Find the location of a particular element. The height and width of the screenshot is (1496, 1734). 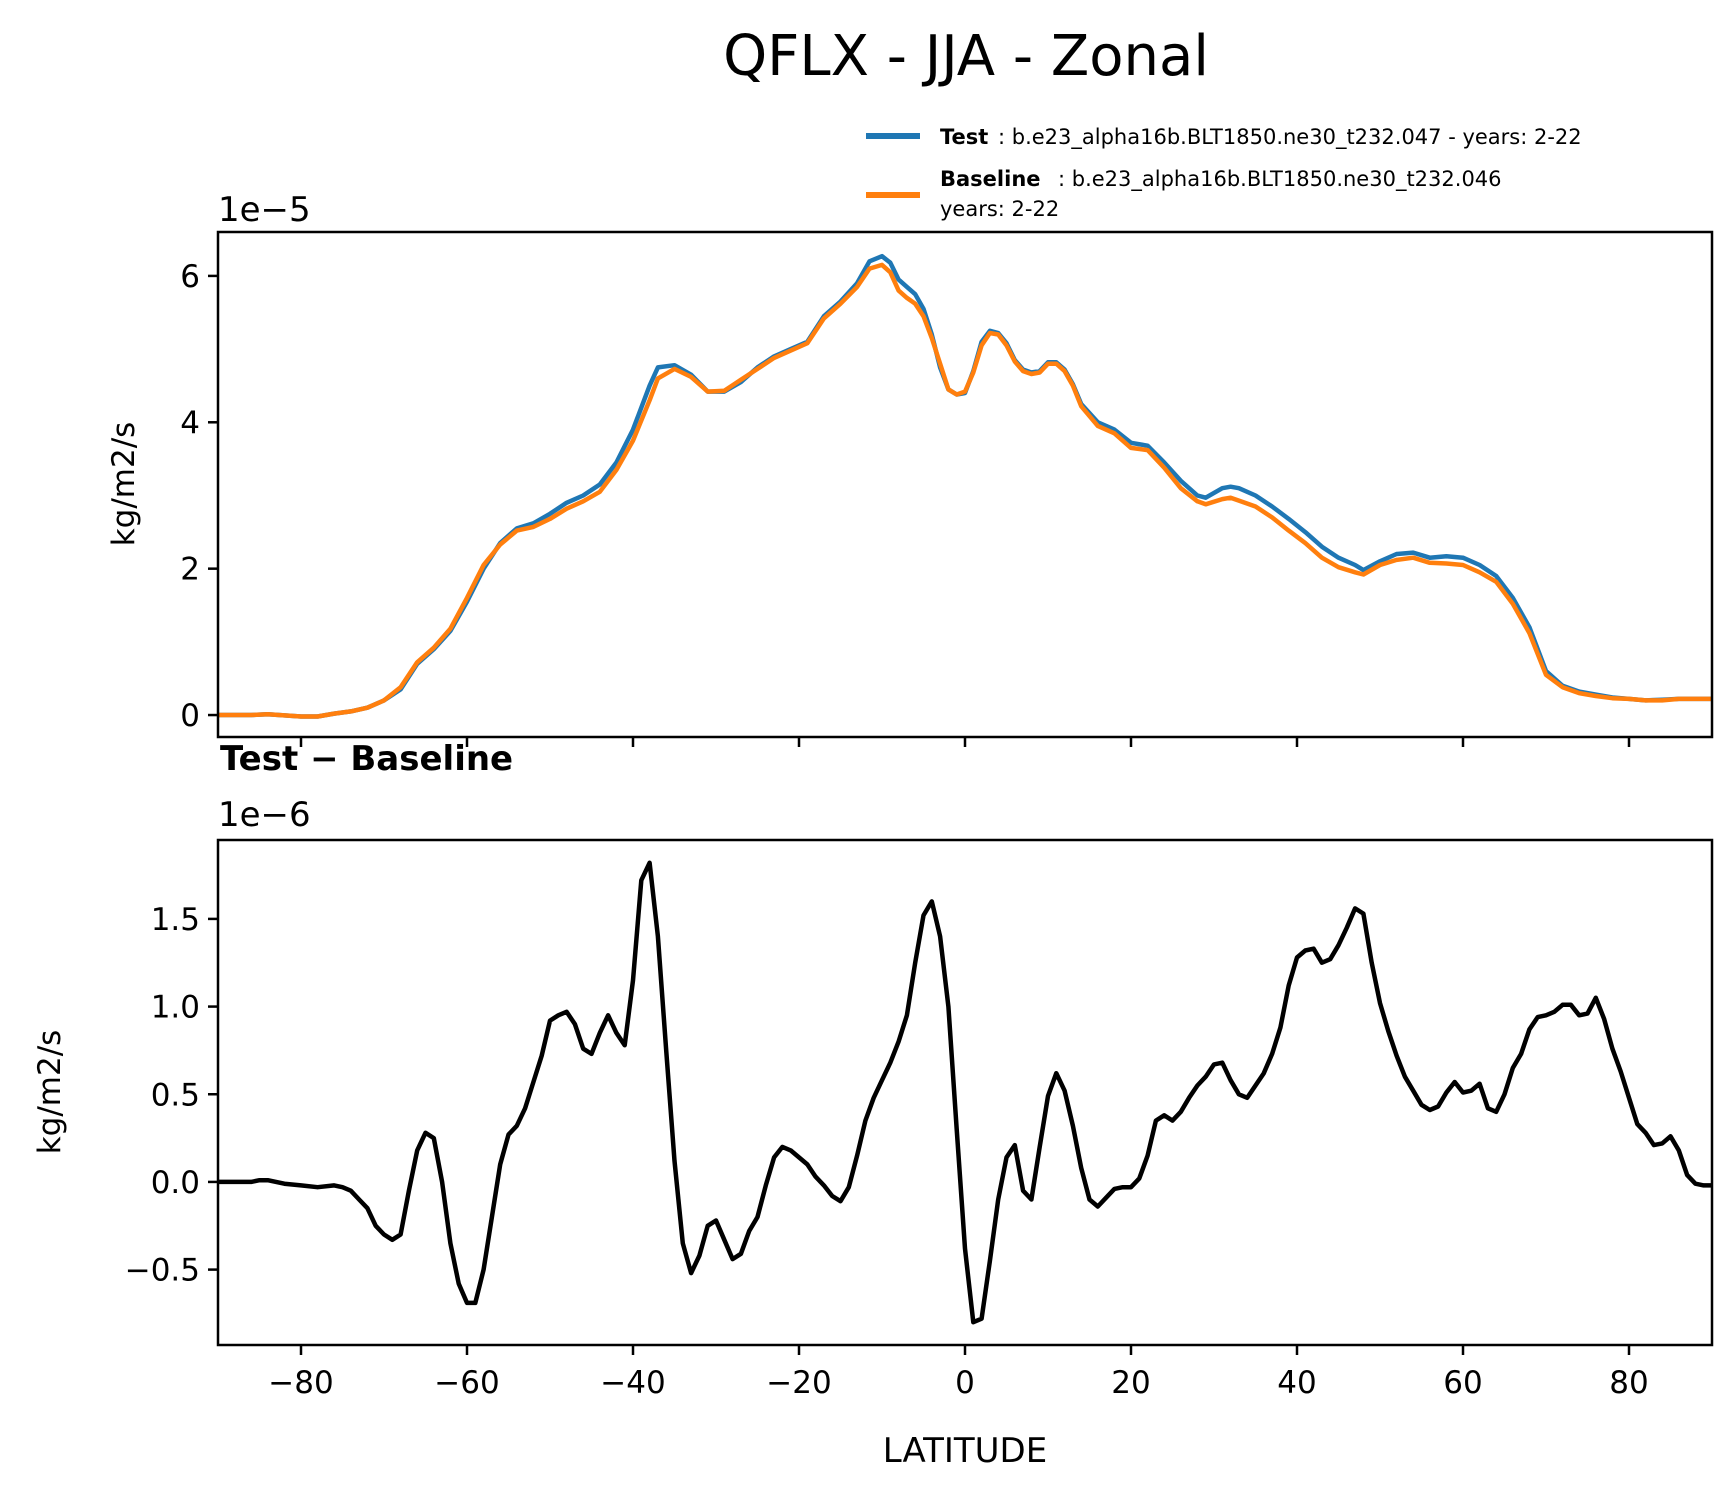

bottom-y-tick-label: −0.5 is located at coordinates (162, 1271).